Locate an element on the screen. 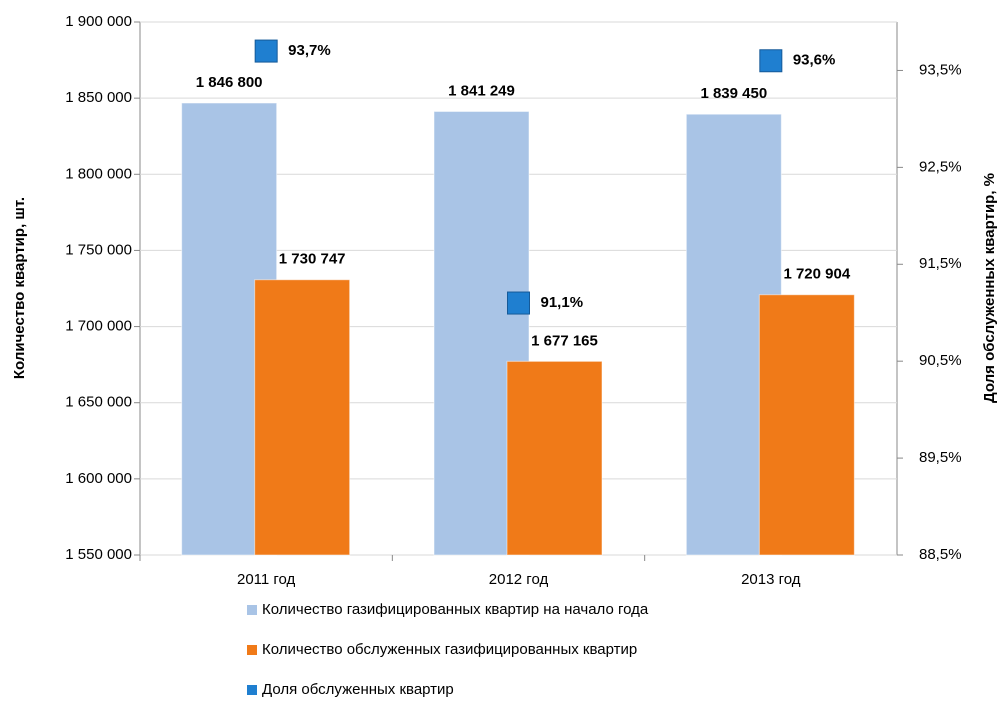 This screenshot has width=1005, height=702. data-label: 1 730 747 is located at coordinates (312, 259).